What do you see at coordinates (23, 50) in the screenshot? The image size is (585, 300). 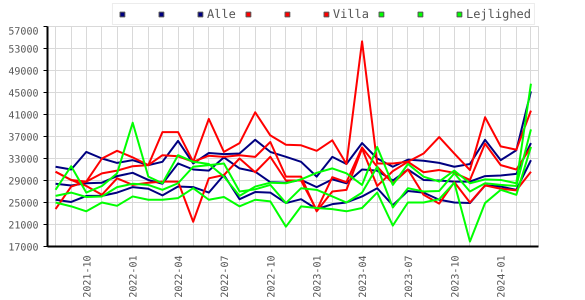 I see `y-tick-label: 53000` at bounding box center [23, 50].